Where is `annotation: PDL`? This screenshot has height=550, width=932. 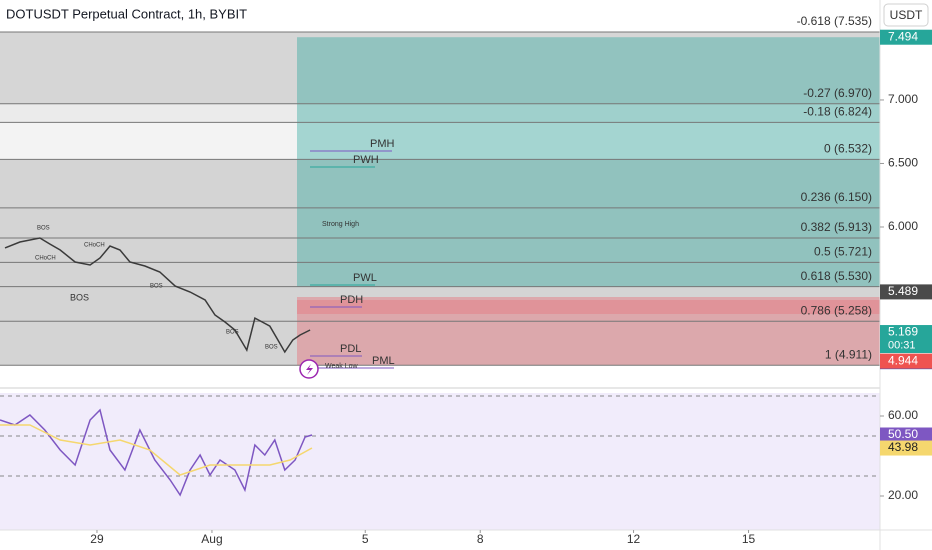
annotation: PDL is located at coordinates (350, 349).